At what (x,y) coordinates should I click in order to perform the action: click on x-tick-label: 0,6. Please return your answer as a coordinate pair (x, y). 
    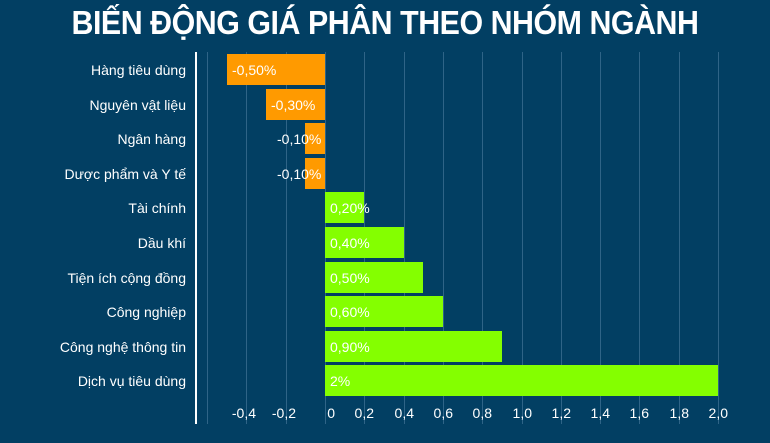
    Looking at the image, I should click on (443, 413).